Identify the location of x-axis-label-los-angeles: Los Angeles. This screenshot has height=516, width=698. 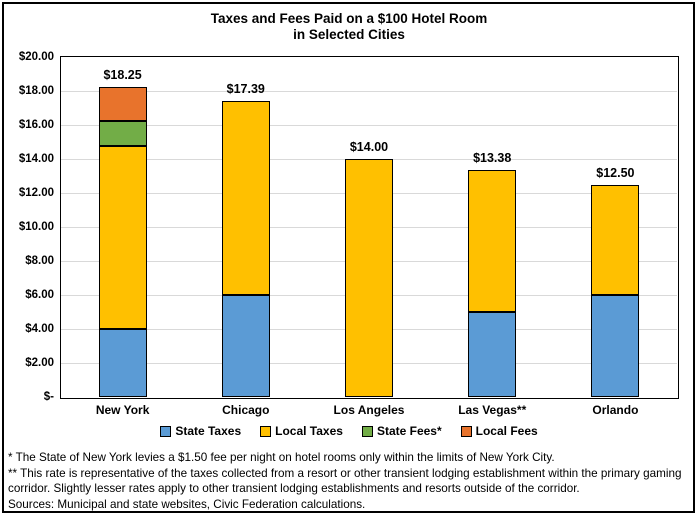
(369, 410).